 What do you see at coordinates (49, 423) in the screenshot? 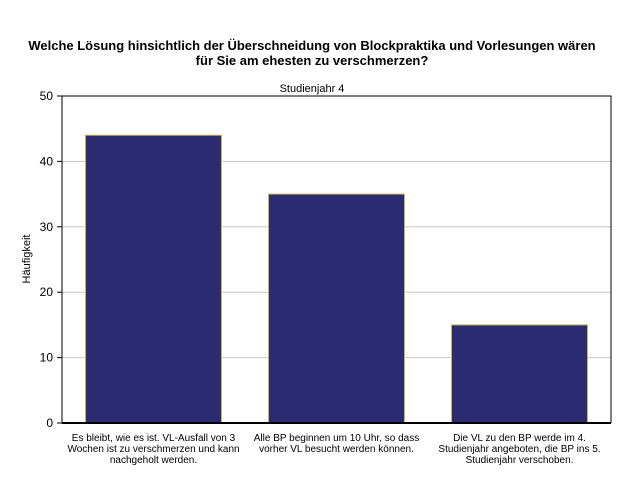
I see `y-tick-label: 0` at bounding box center [49, 423].